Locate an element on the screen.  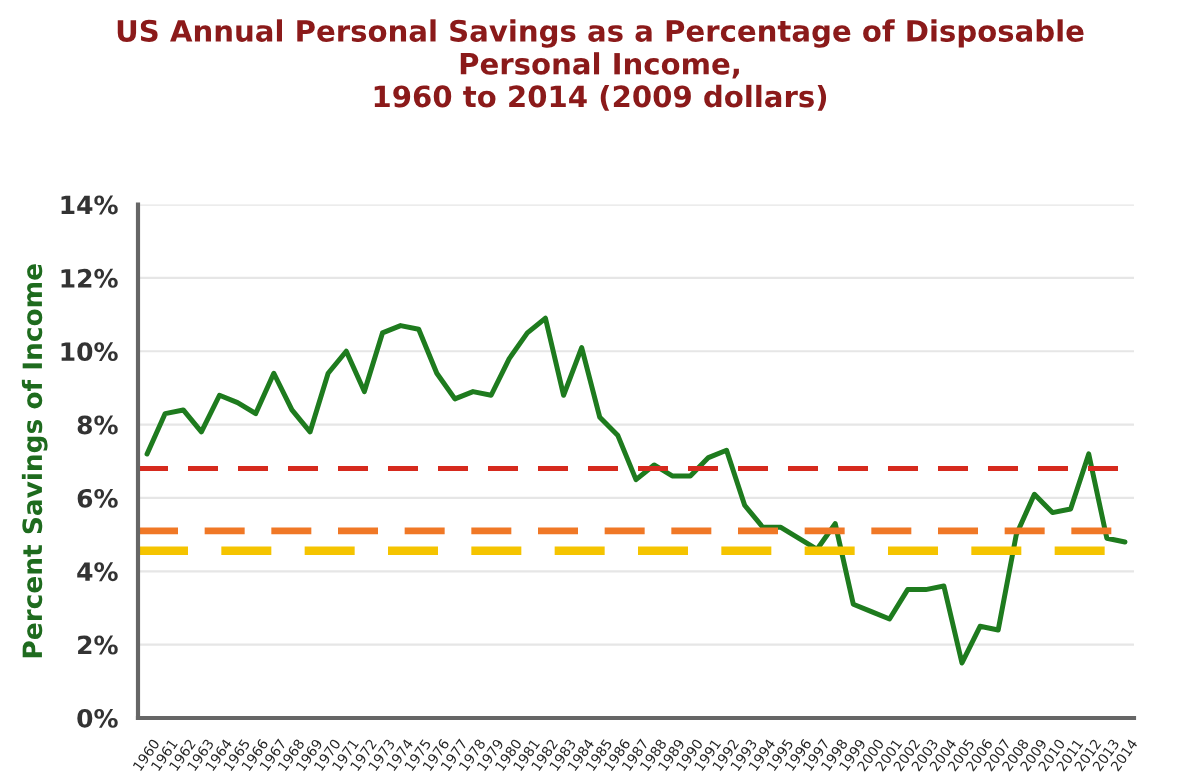
y-tick-label: 8% is located at coordinates (97, 425).